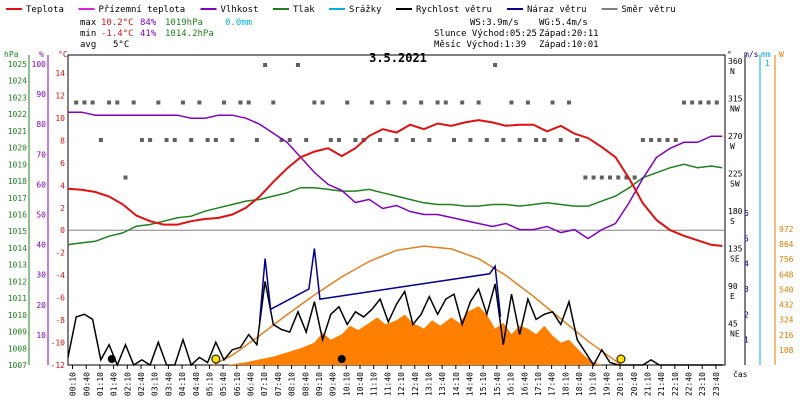 The height and width of the screenshot is (400, 800). I want to click on solar-tick-7: 864, so click(786, 244).